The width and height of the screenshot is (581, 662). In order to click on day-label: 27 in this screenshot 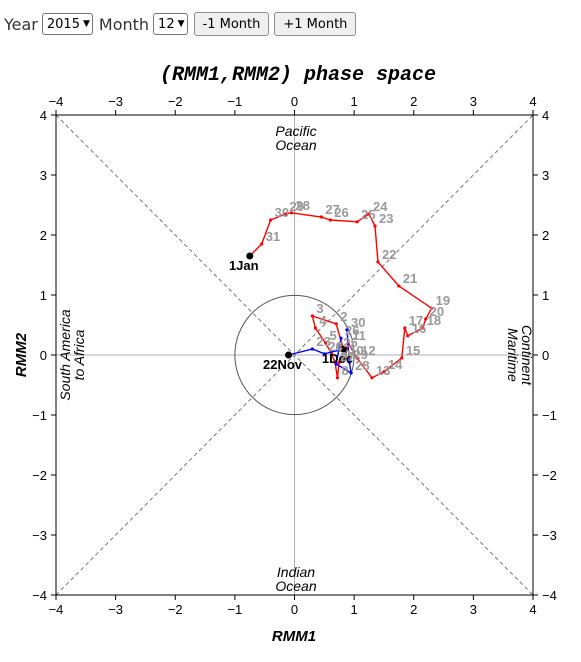, I will do `click(332, 209)`.